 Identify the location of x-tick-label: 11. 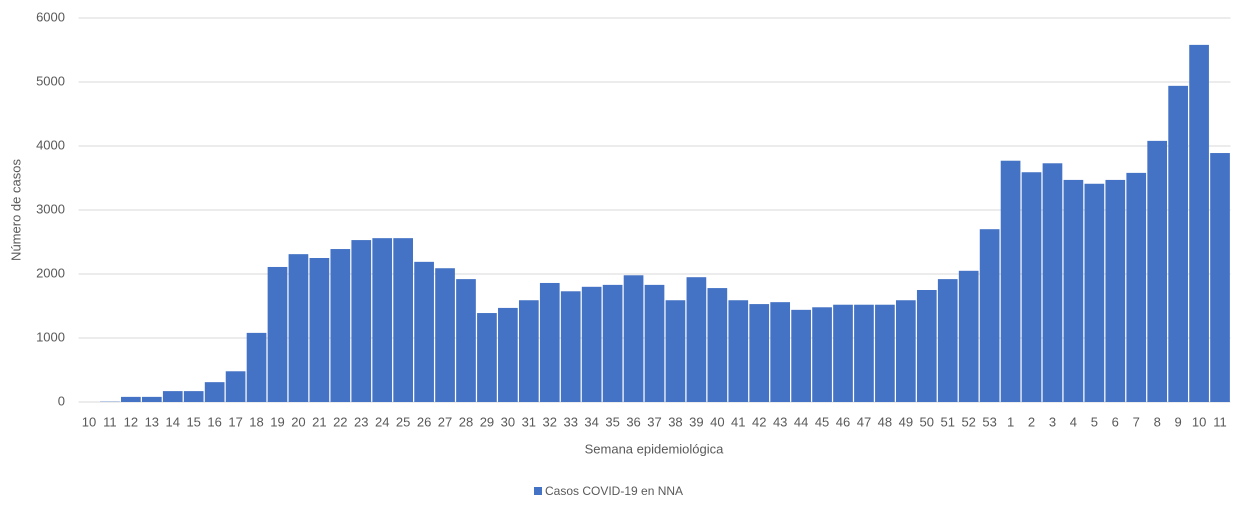
(110, 421).